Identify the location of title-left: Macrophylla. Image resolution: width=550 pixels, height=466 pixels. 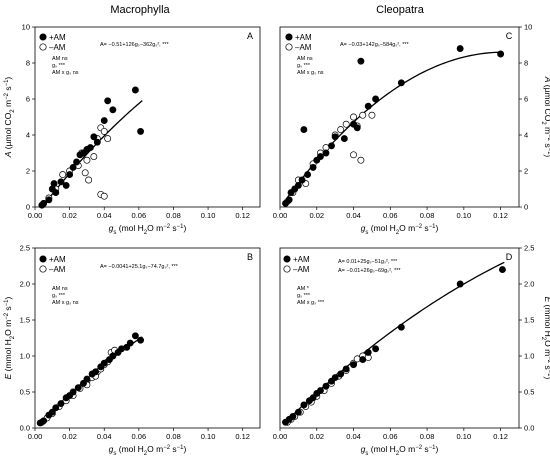
(140, 10).